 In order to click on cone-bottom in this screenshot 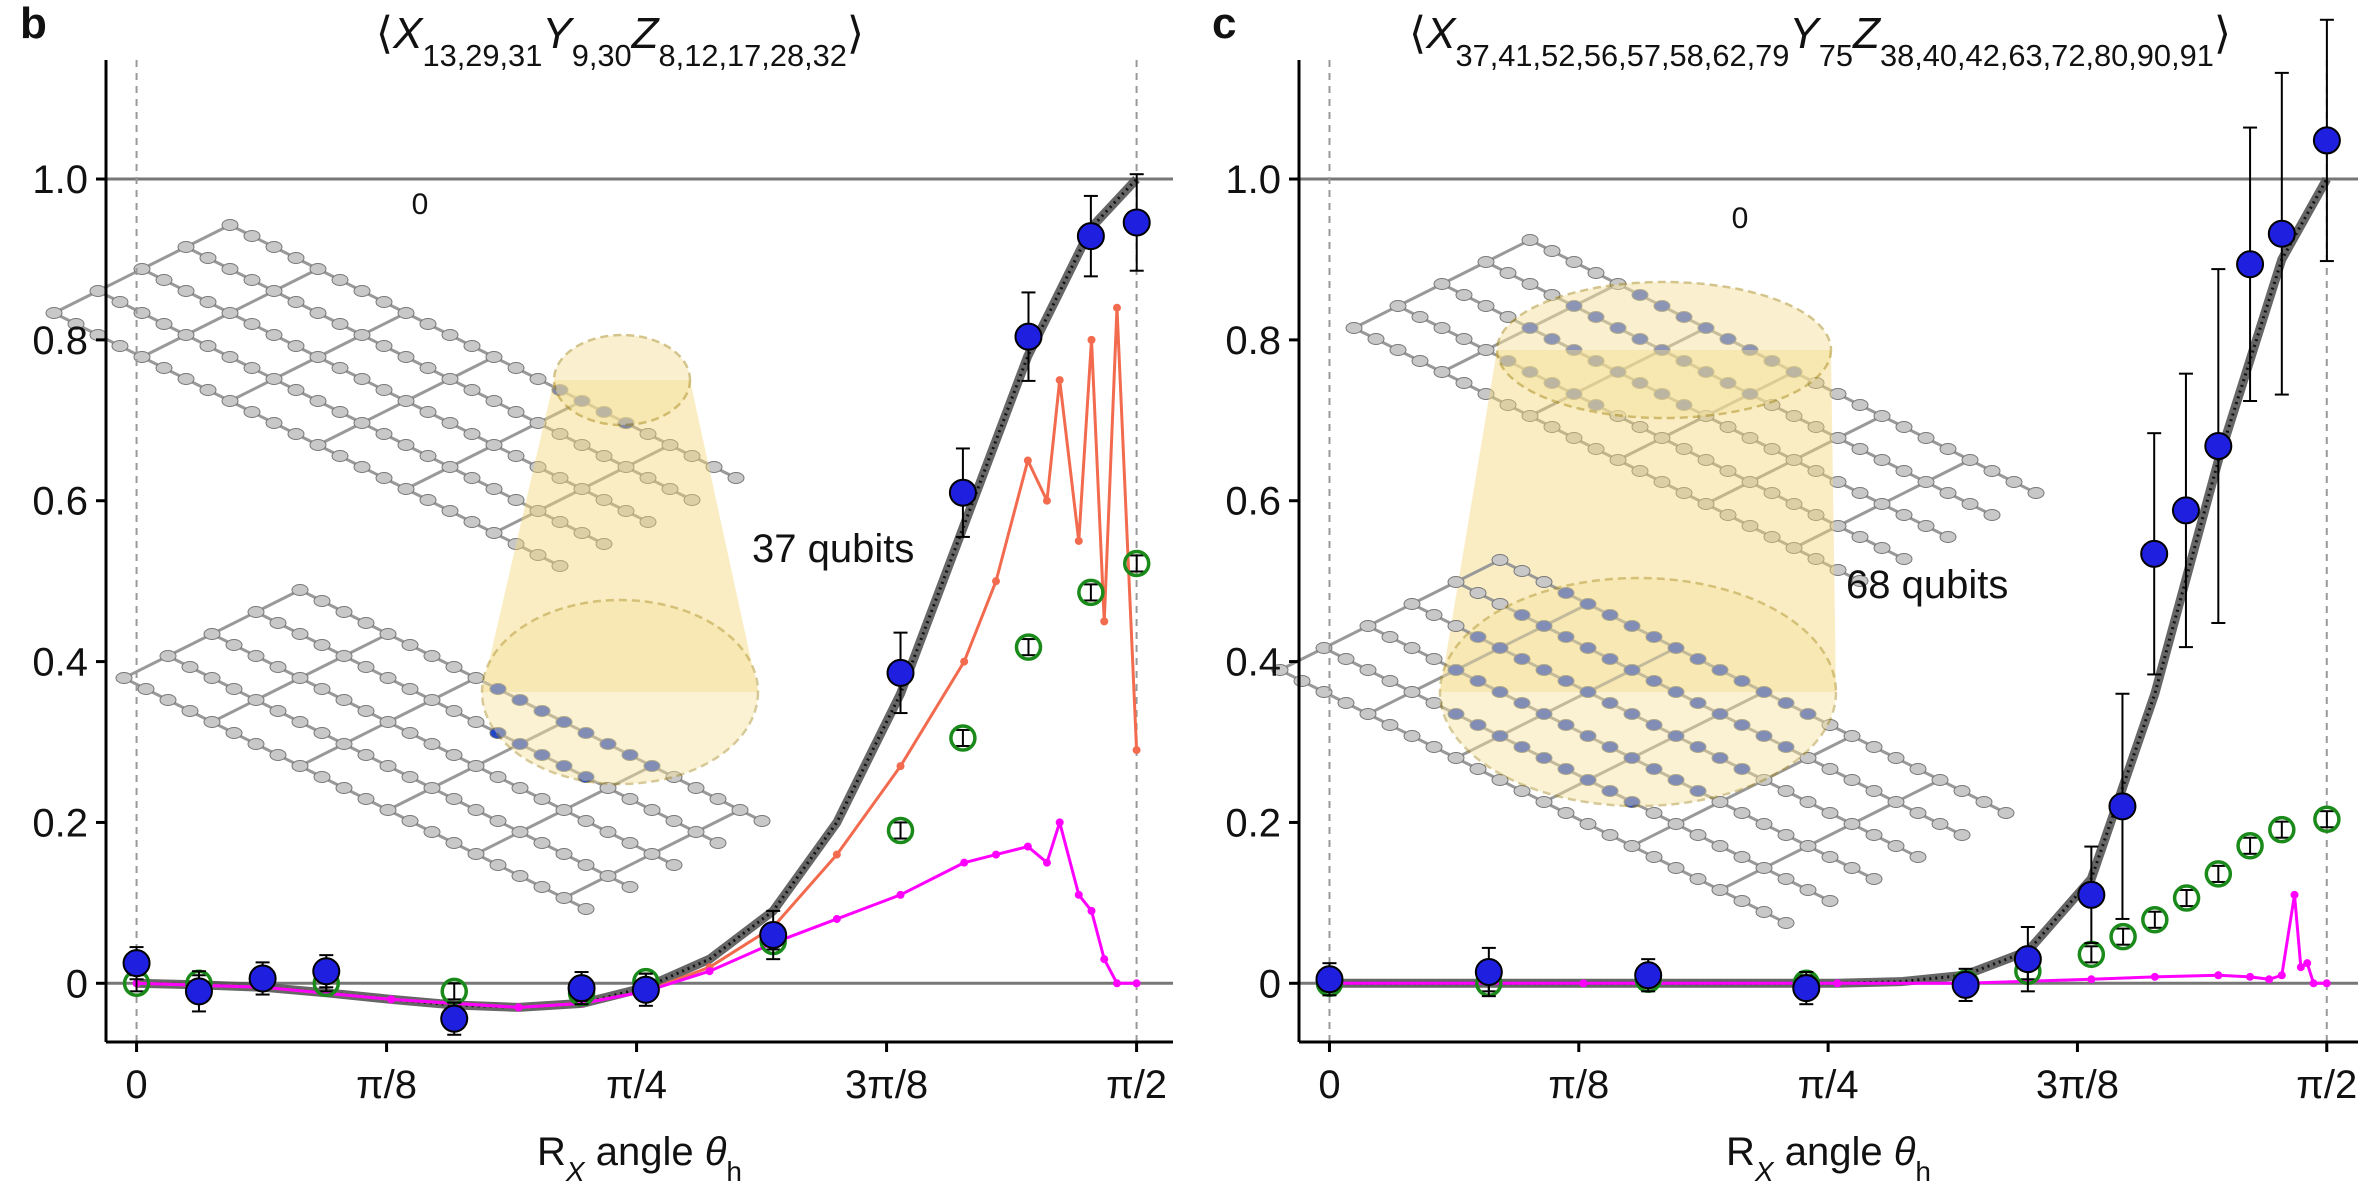, I will do `click(1638, 692)`.